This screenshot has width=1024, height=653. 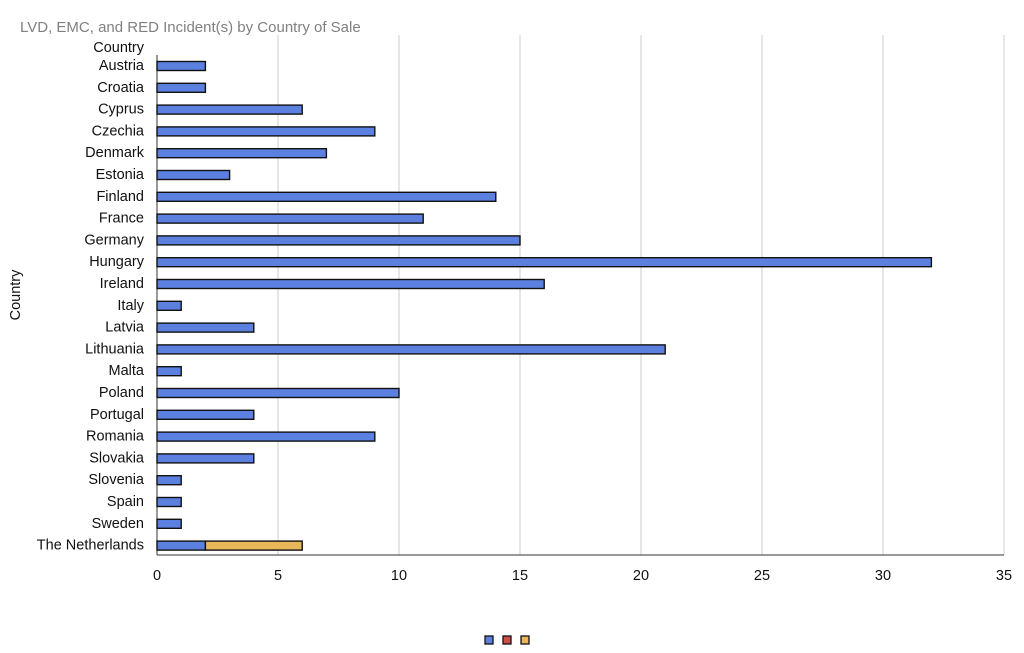 What do you see at coordinates (121, 393) in the screenshot?
I see `category-label: Poland` at bounding box center [121, 393].